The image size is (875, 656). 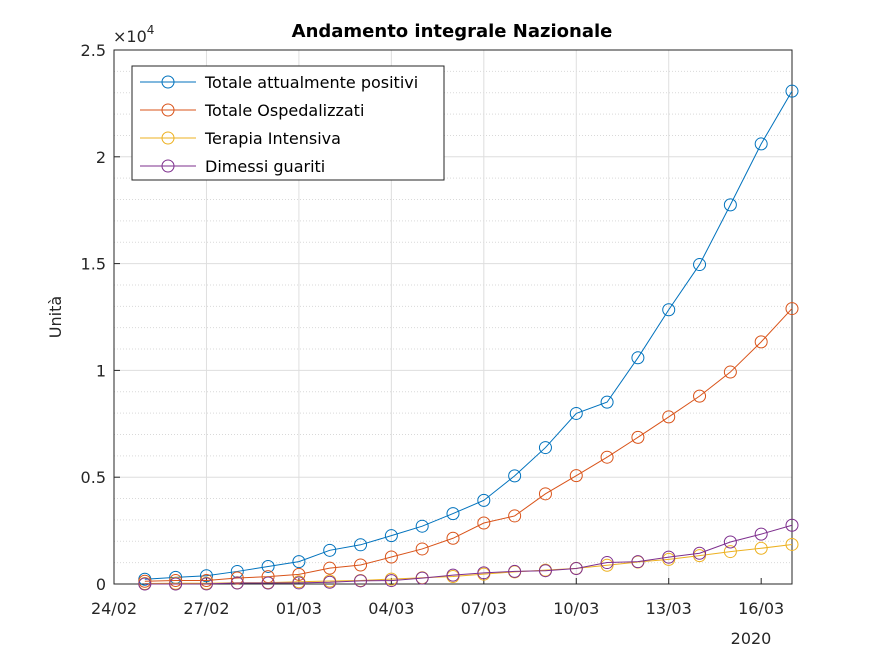 What do you see at coordinates (101, 370) in the screenshot?
I see `y-tick-label: 1` at bounding box center [101, 370].